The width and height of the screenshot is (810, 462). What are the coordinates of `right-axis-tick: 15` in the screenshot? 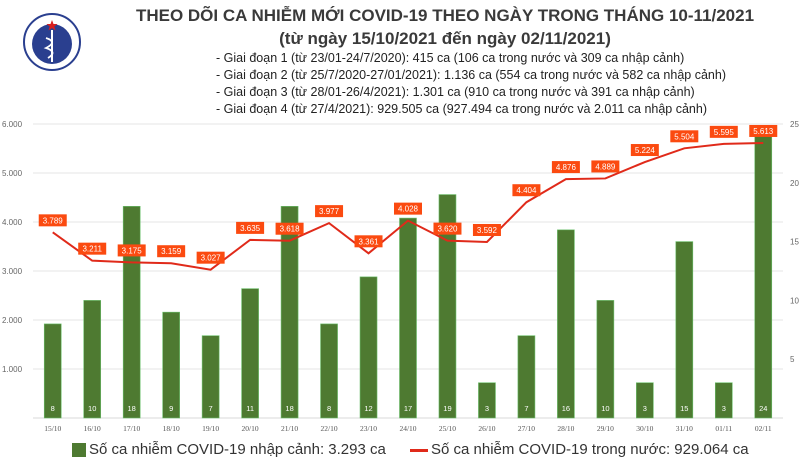 It's located at (794, 242).